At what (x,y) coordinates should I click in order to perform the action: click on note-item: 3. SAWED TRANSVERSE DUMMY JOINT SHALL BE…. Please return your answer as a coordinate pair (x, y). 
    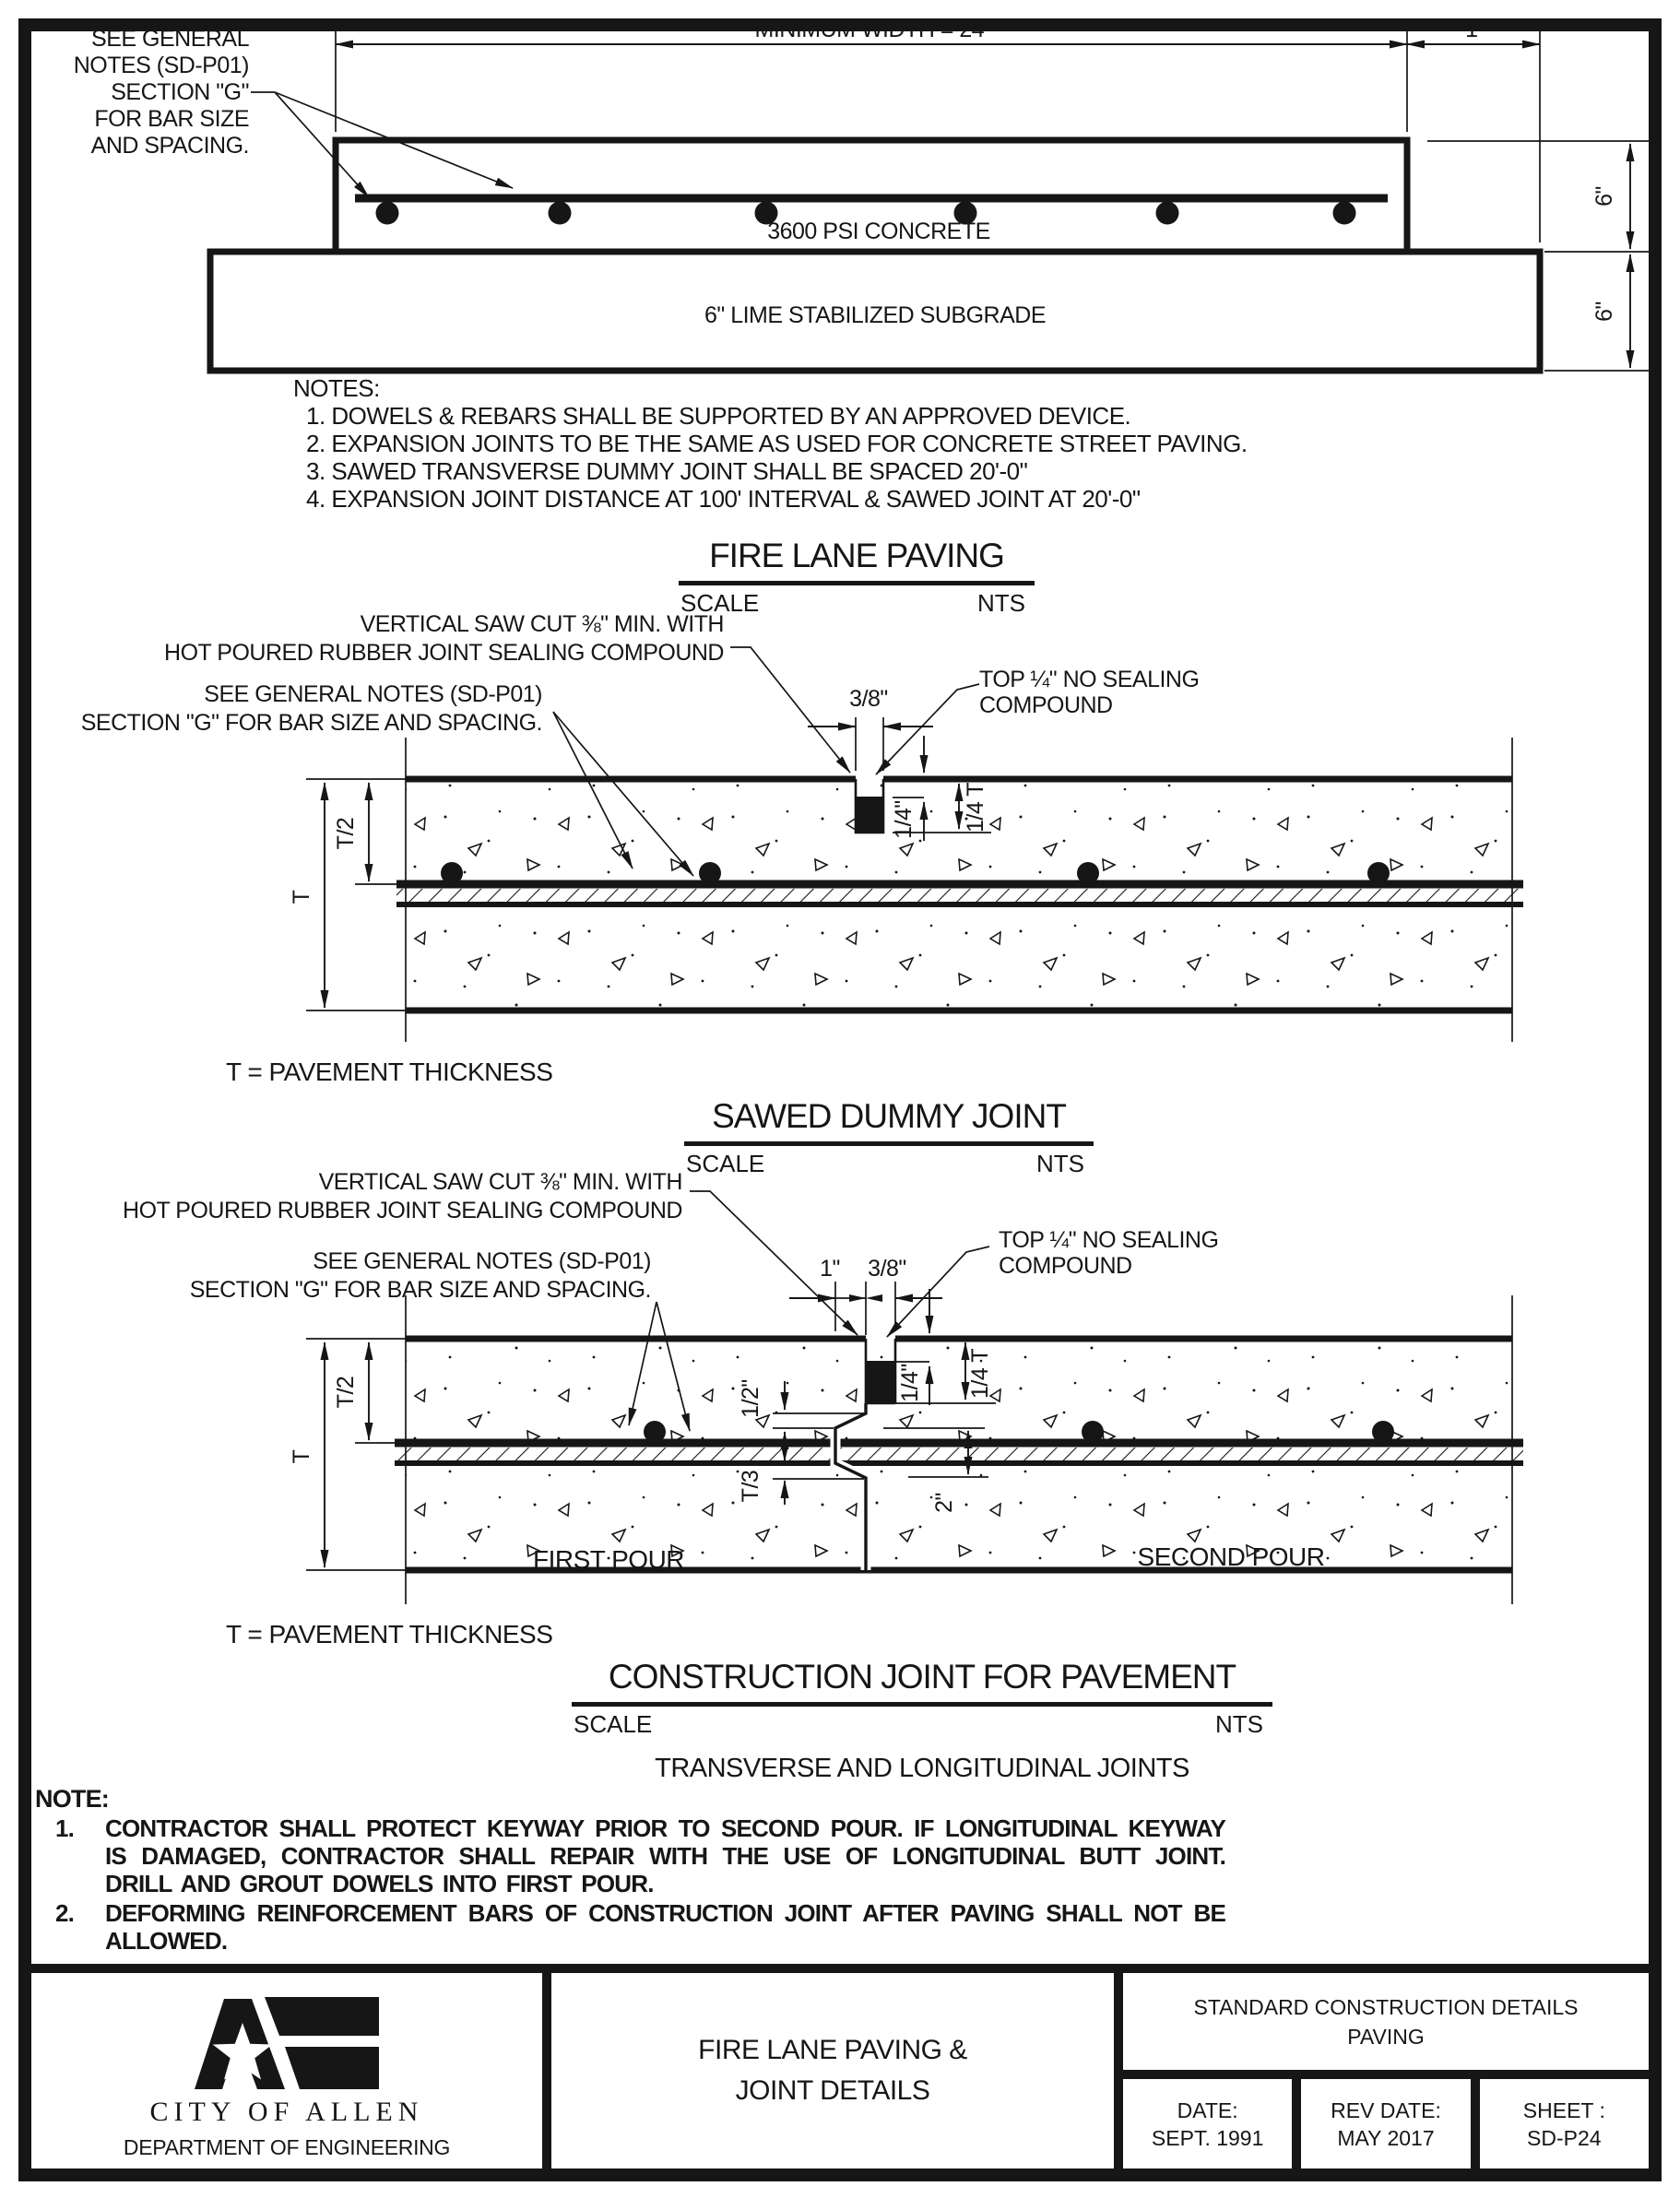
    Looking at the image, I should click on (667, 471).